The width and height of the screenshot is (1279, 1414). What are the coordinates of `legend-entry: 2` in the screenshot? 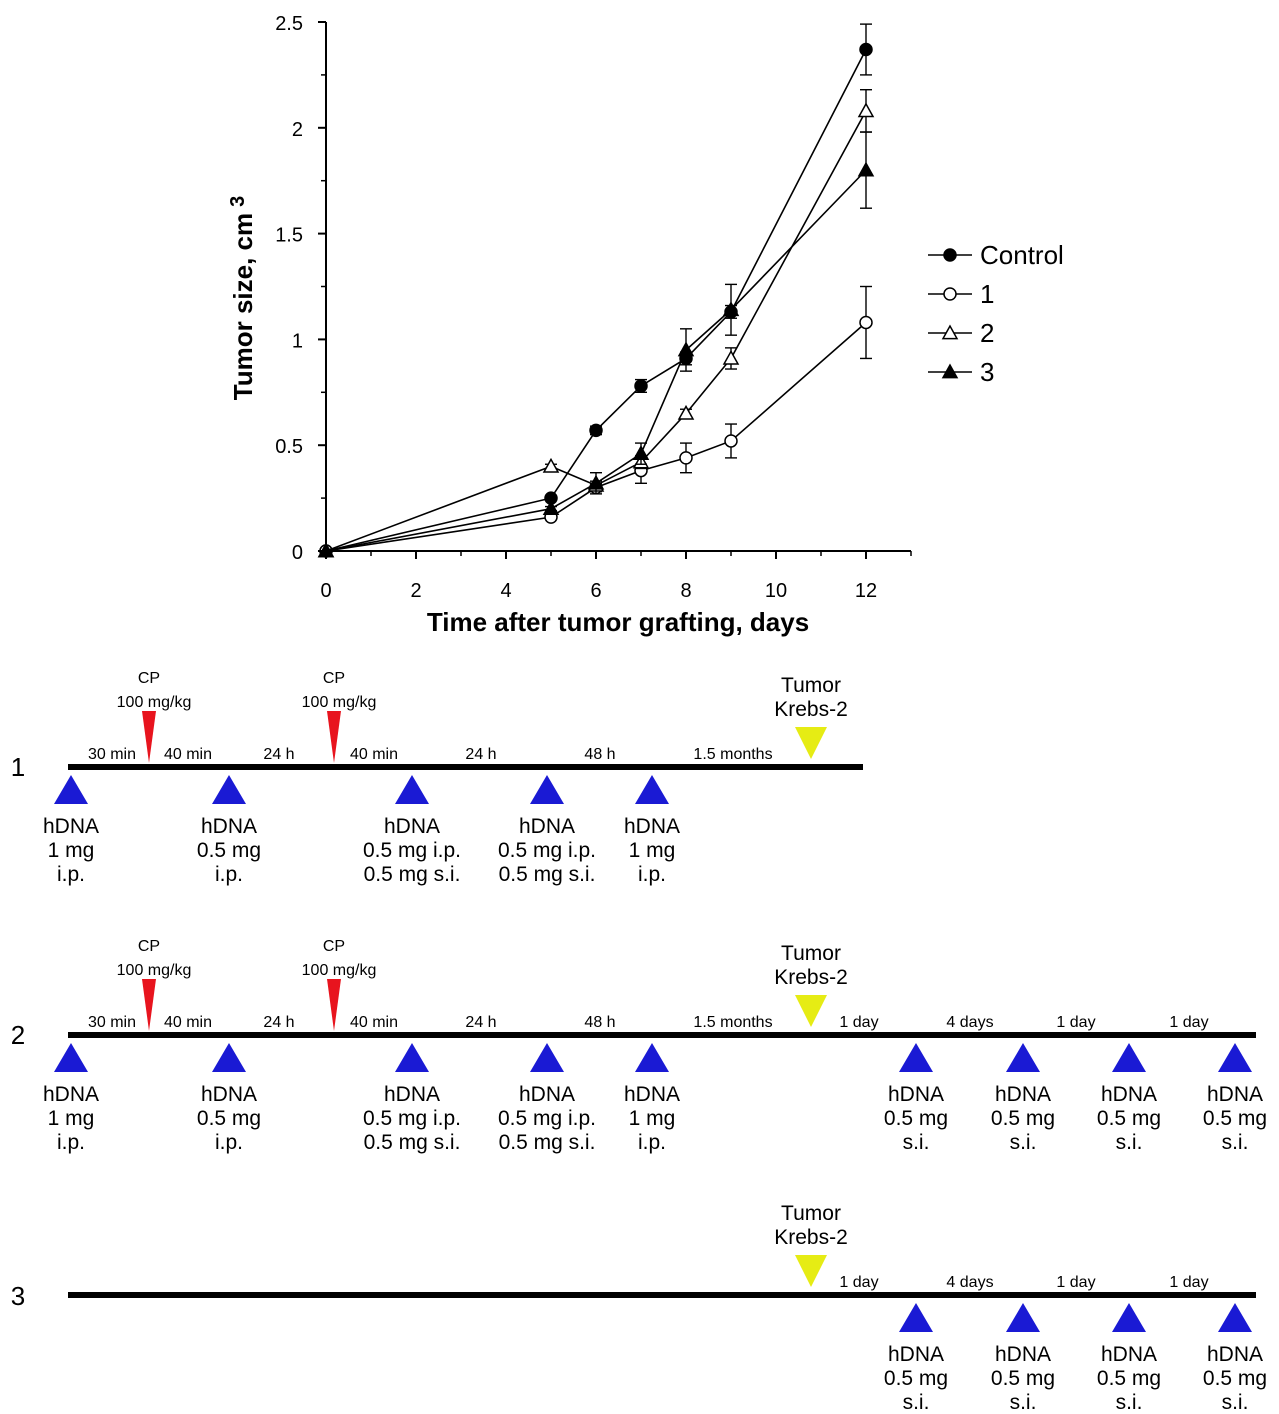 It's located at (961, 333).